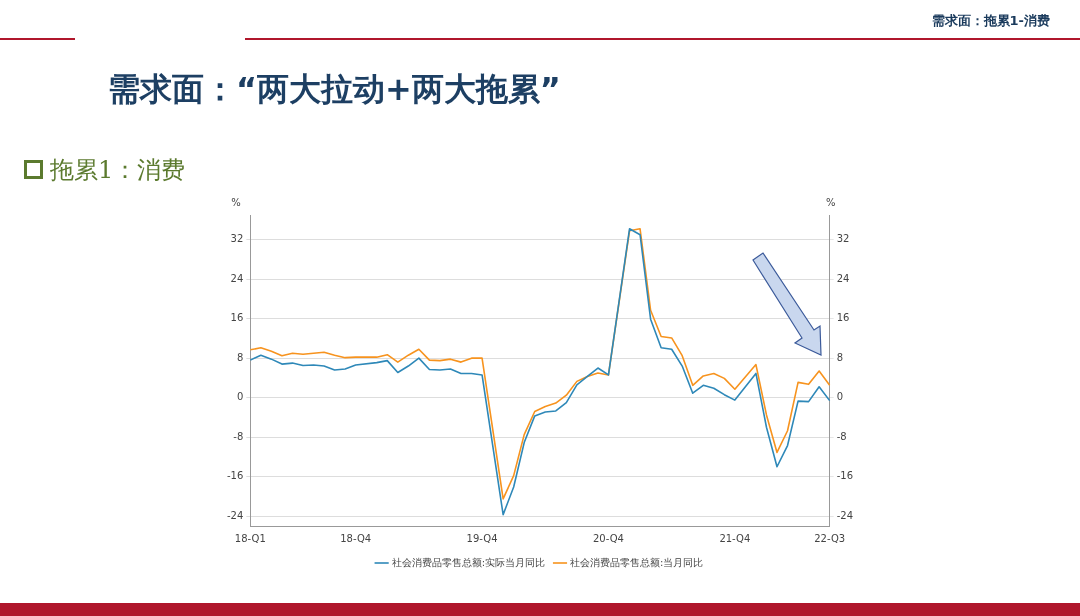  Describe the element at coordinates (830, 538) in the screenshot. I see `x-tick-label: 22-Q3` at that location.